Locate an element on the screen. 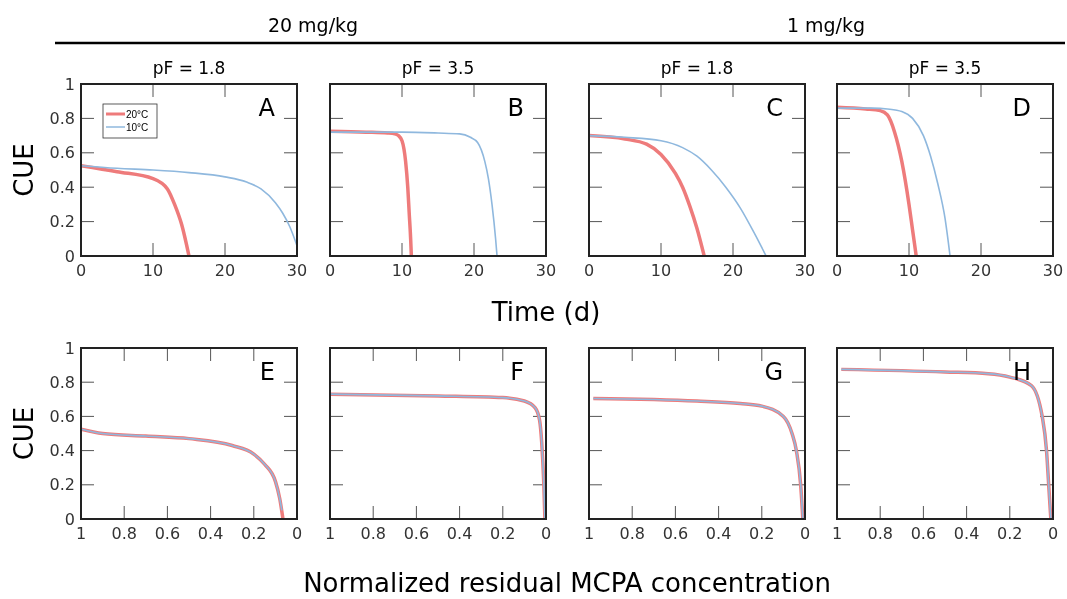 This screenshot has height=599, width=1067. annotation: G is located at coordinates (773, 372).